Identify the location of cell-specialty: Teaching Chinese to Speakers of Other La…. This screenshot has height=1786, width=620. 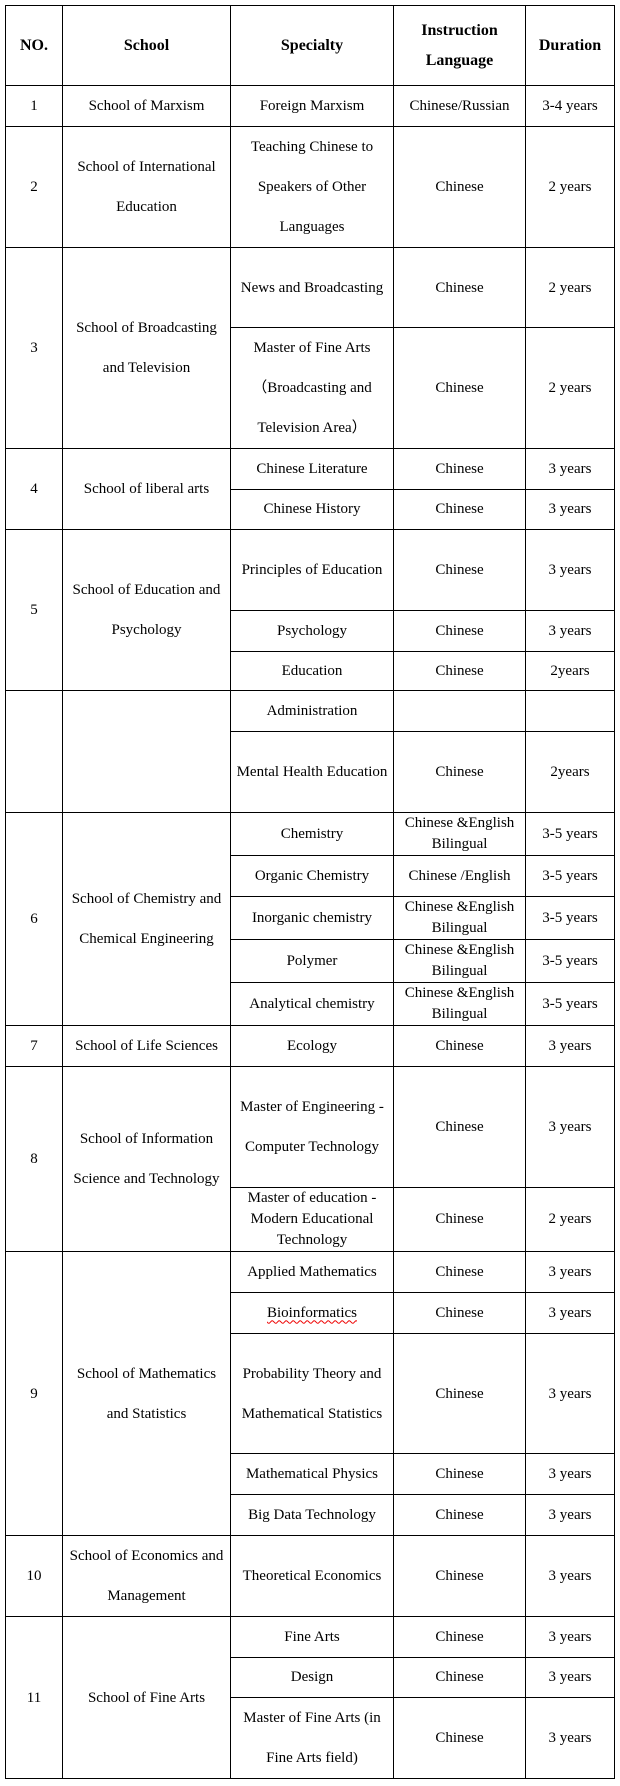
(312, 187).